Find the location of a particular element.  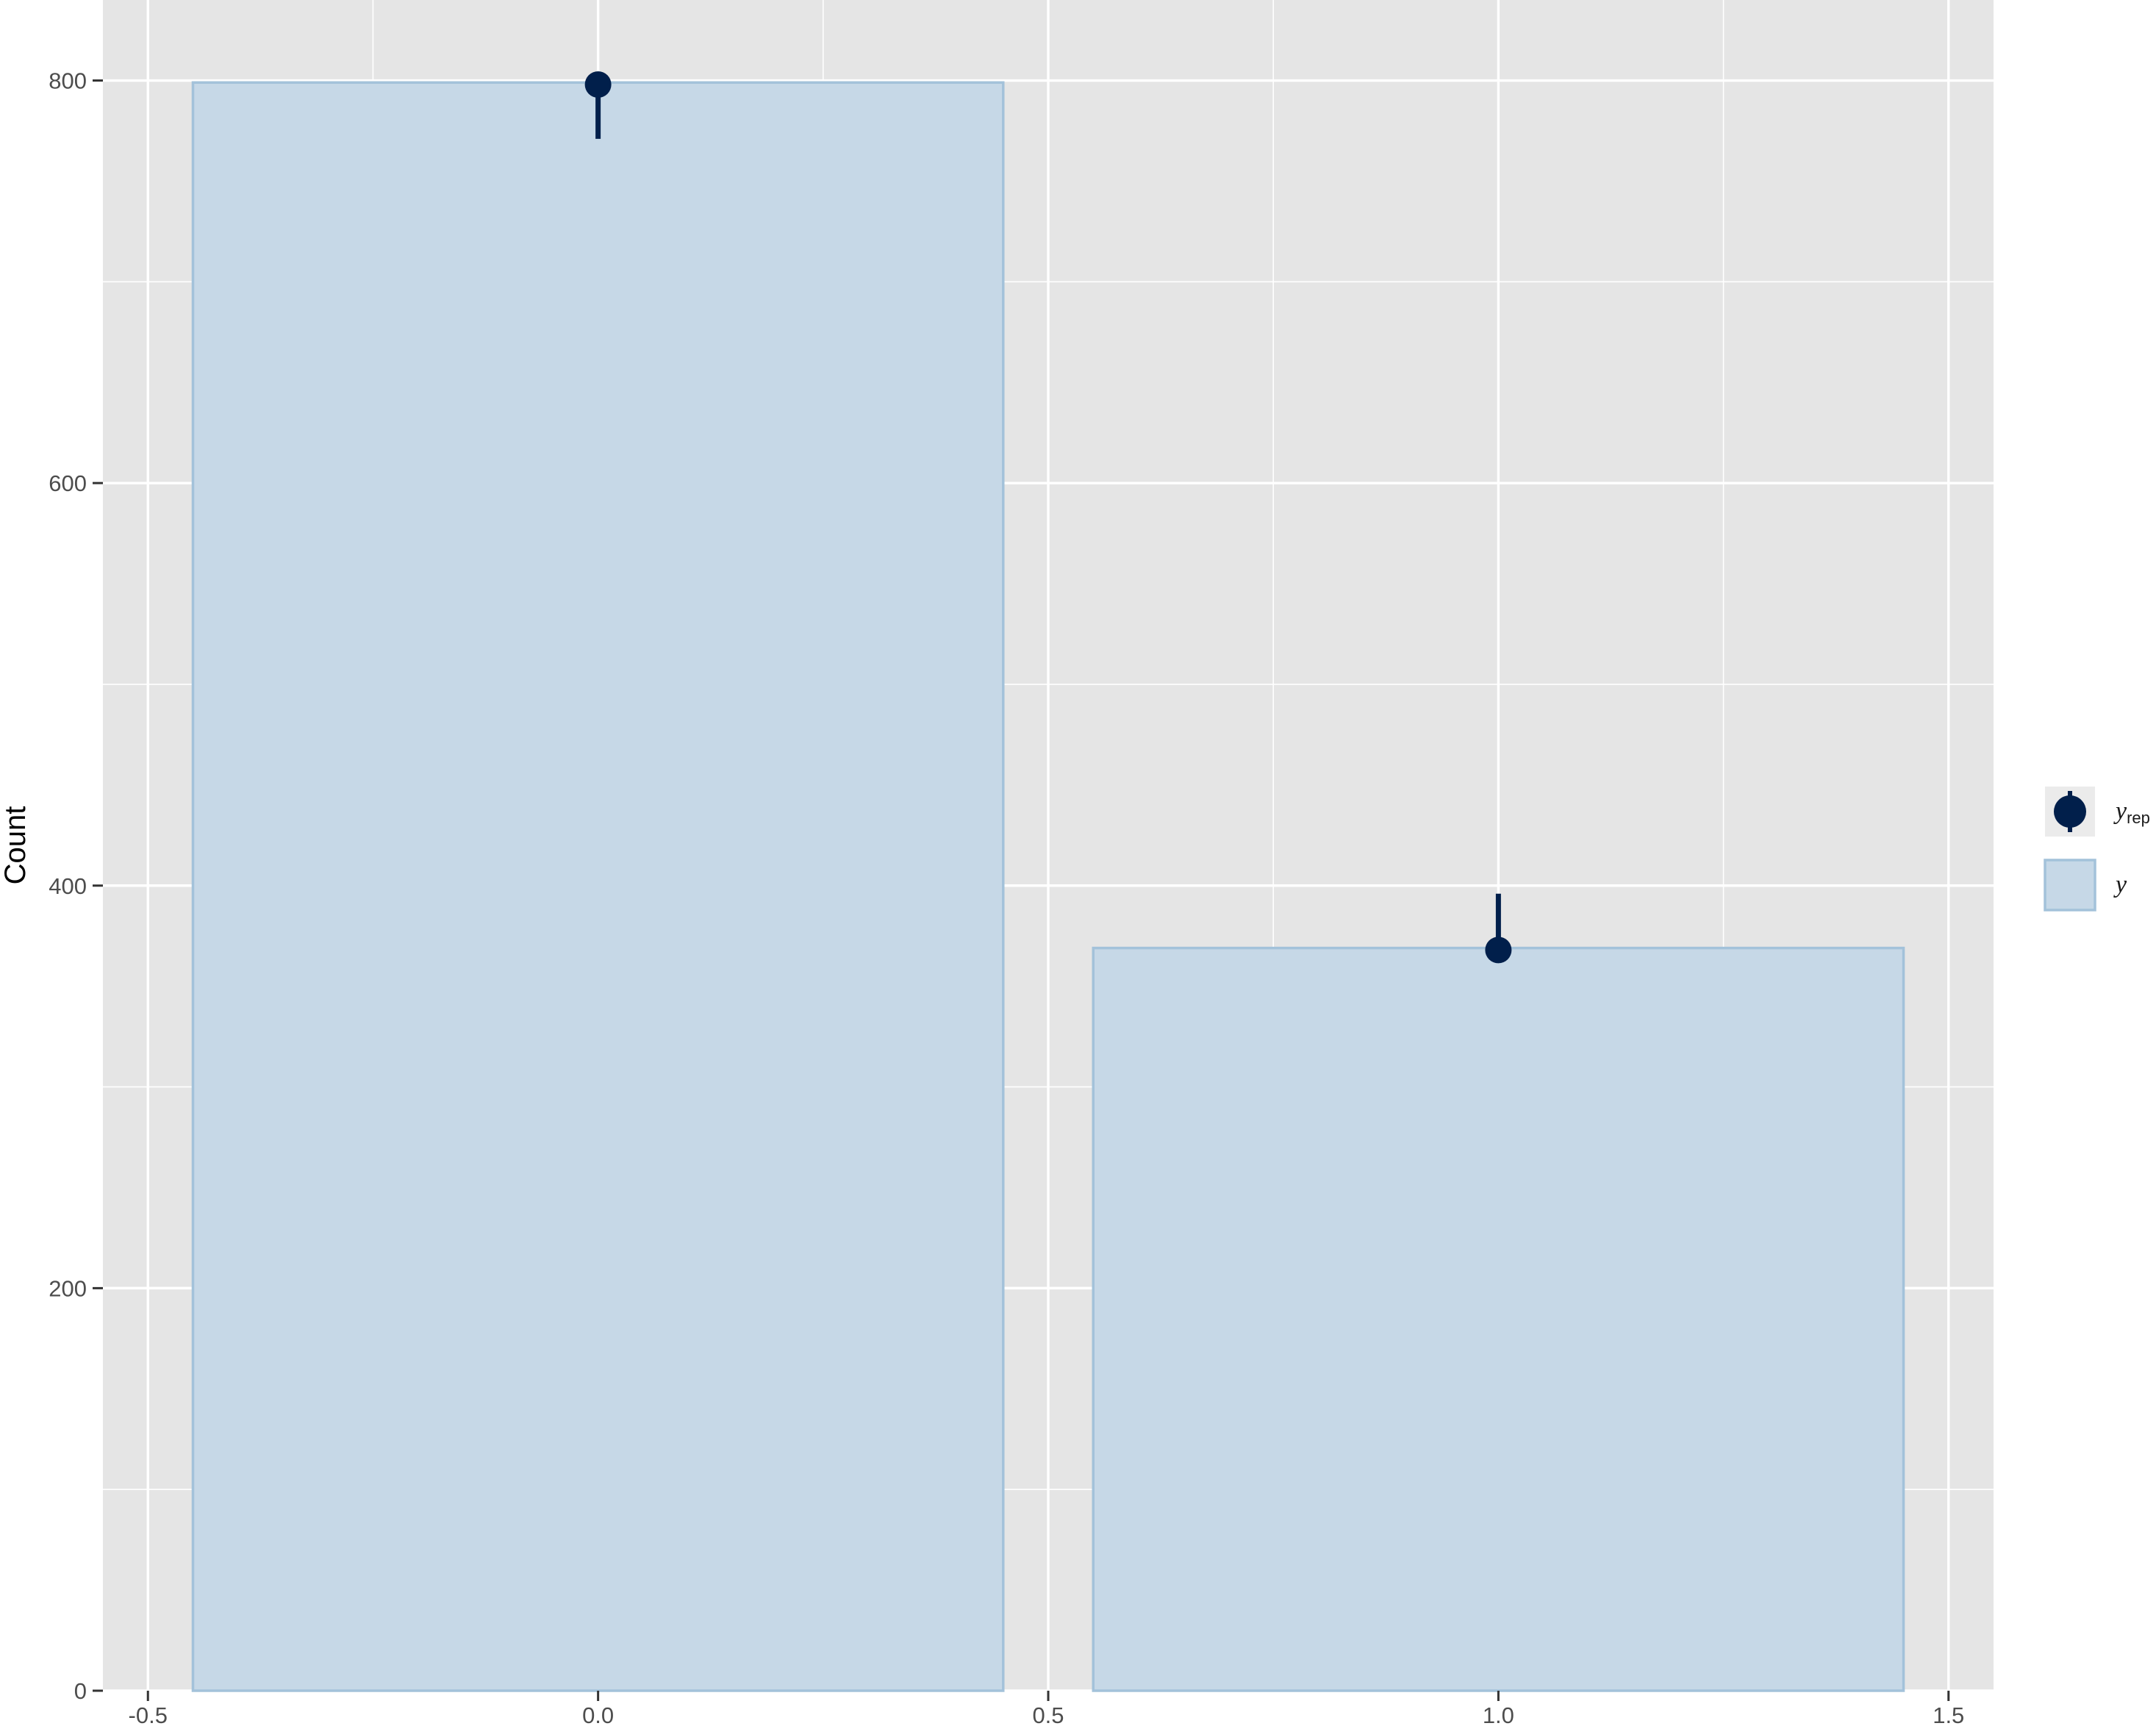

x-tick-label: 0.5 is located at coordinates (1048, 1714).